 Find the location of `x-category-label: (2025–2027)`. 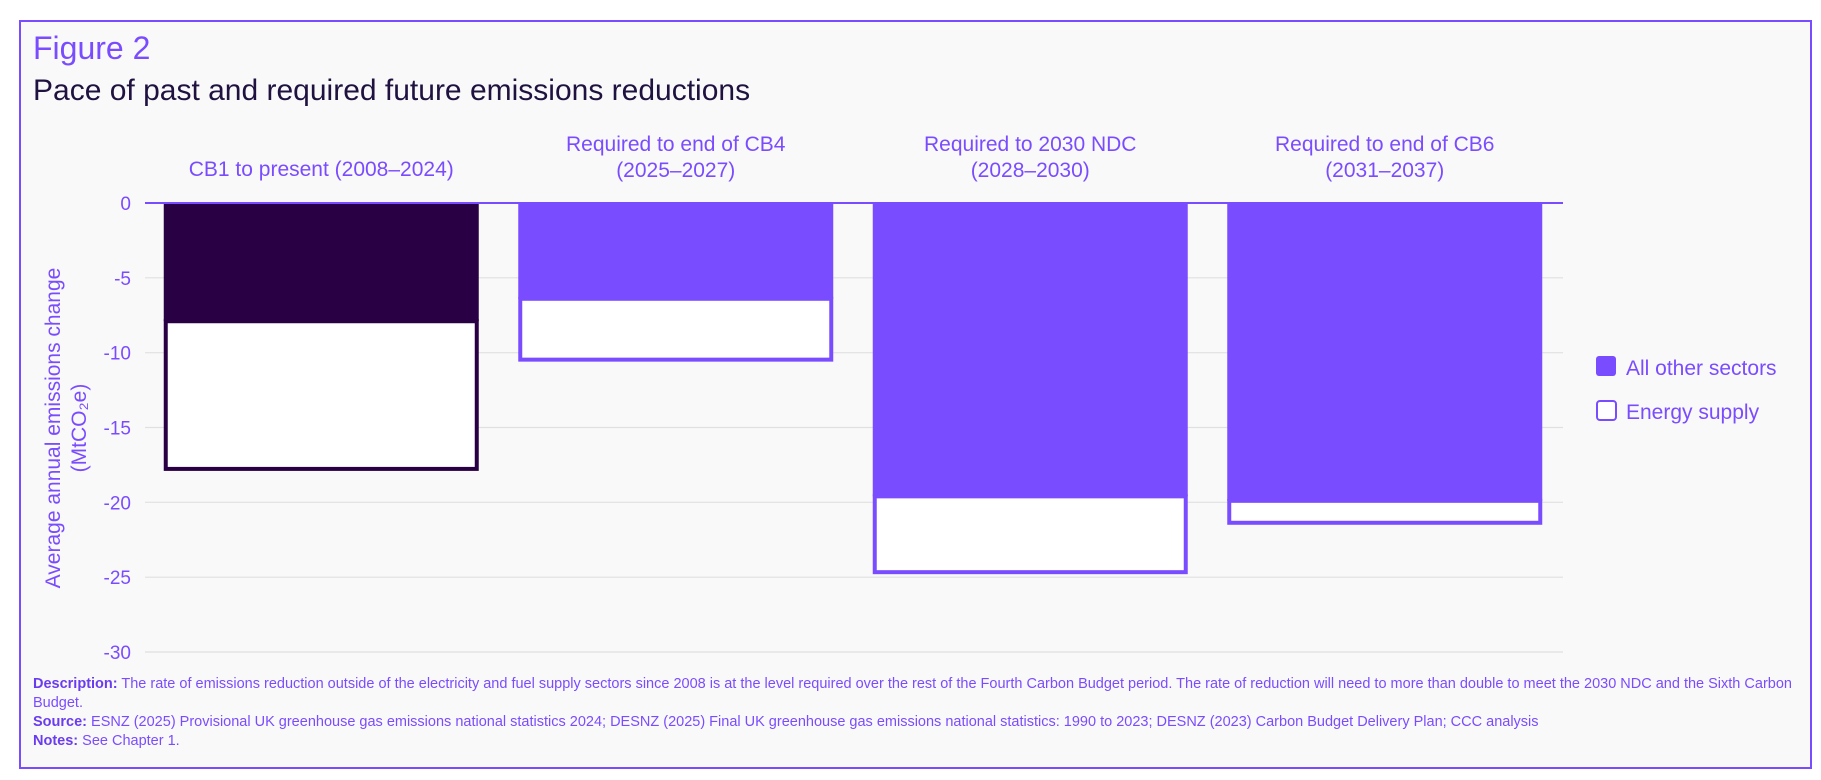

x-category-label: (2025–2027) is located at coordinates (675, 170).